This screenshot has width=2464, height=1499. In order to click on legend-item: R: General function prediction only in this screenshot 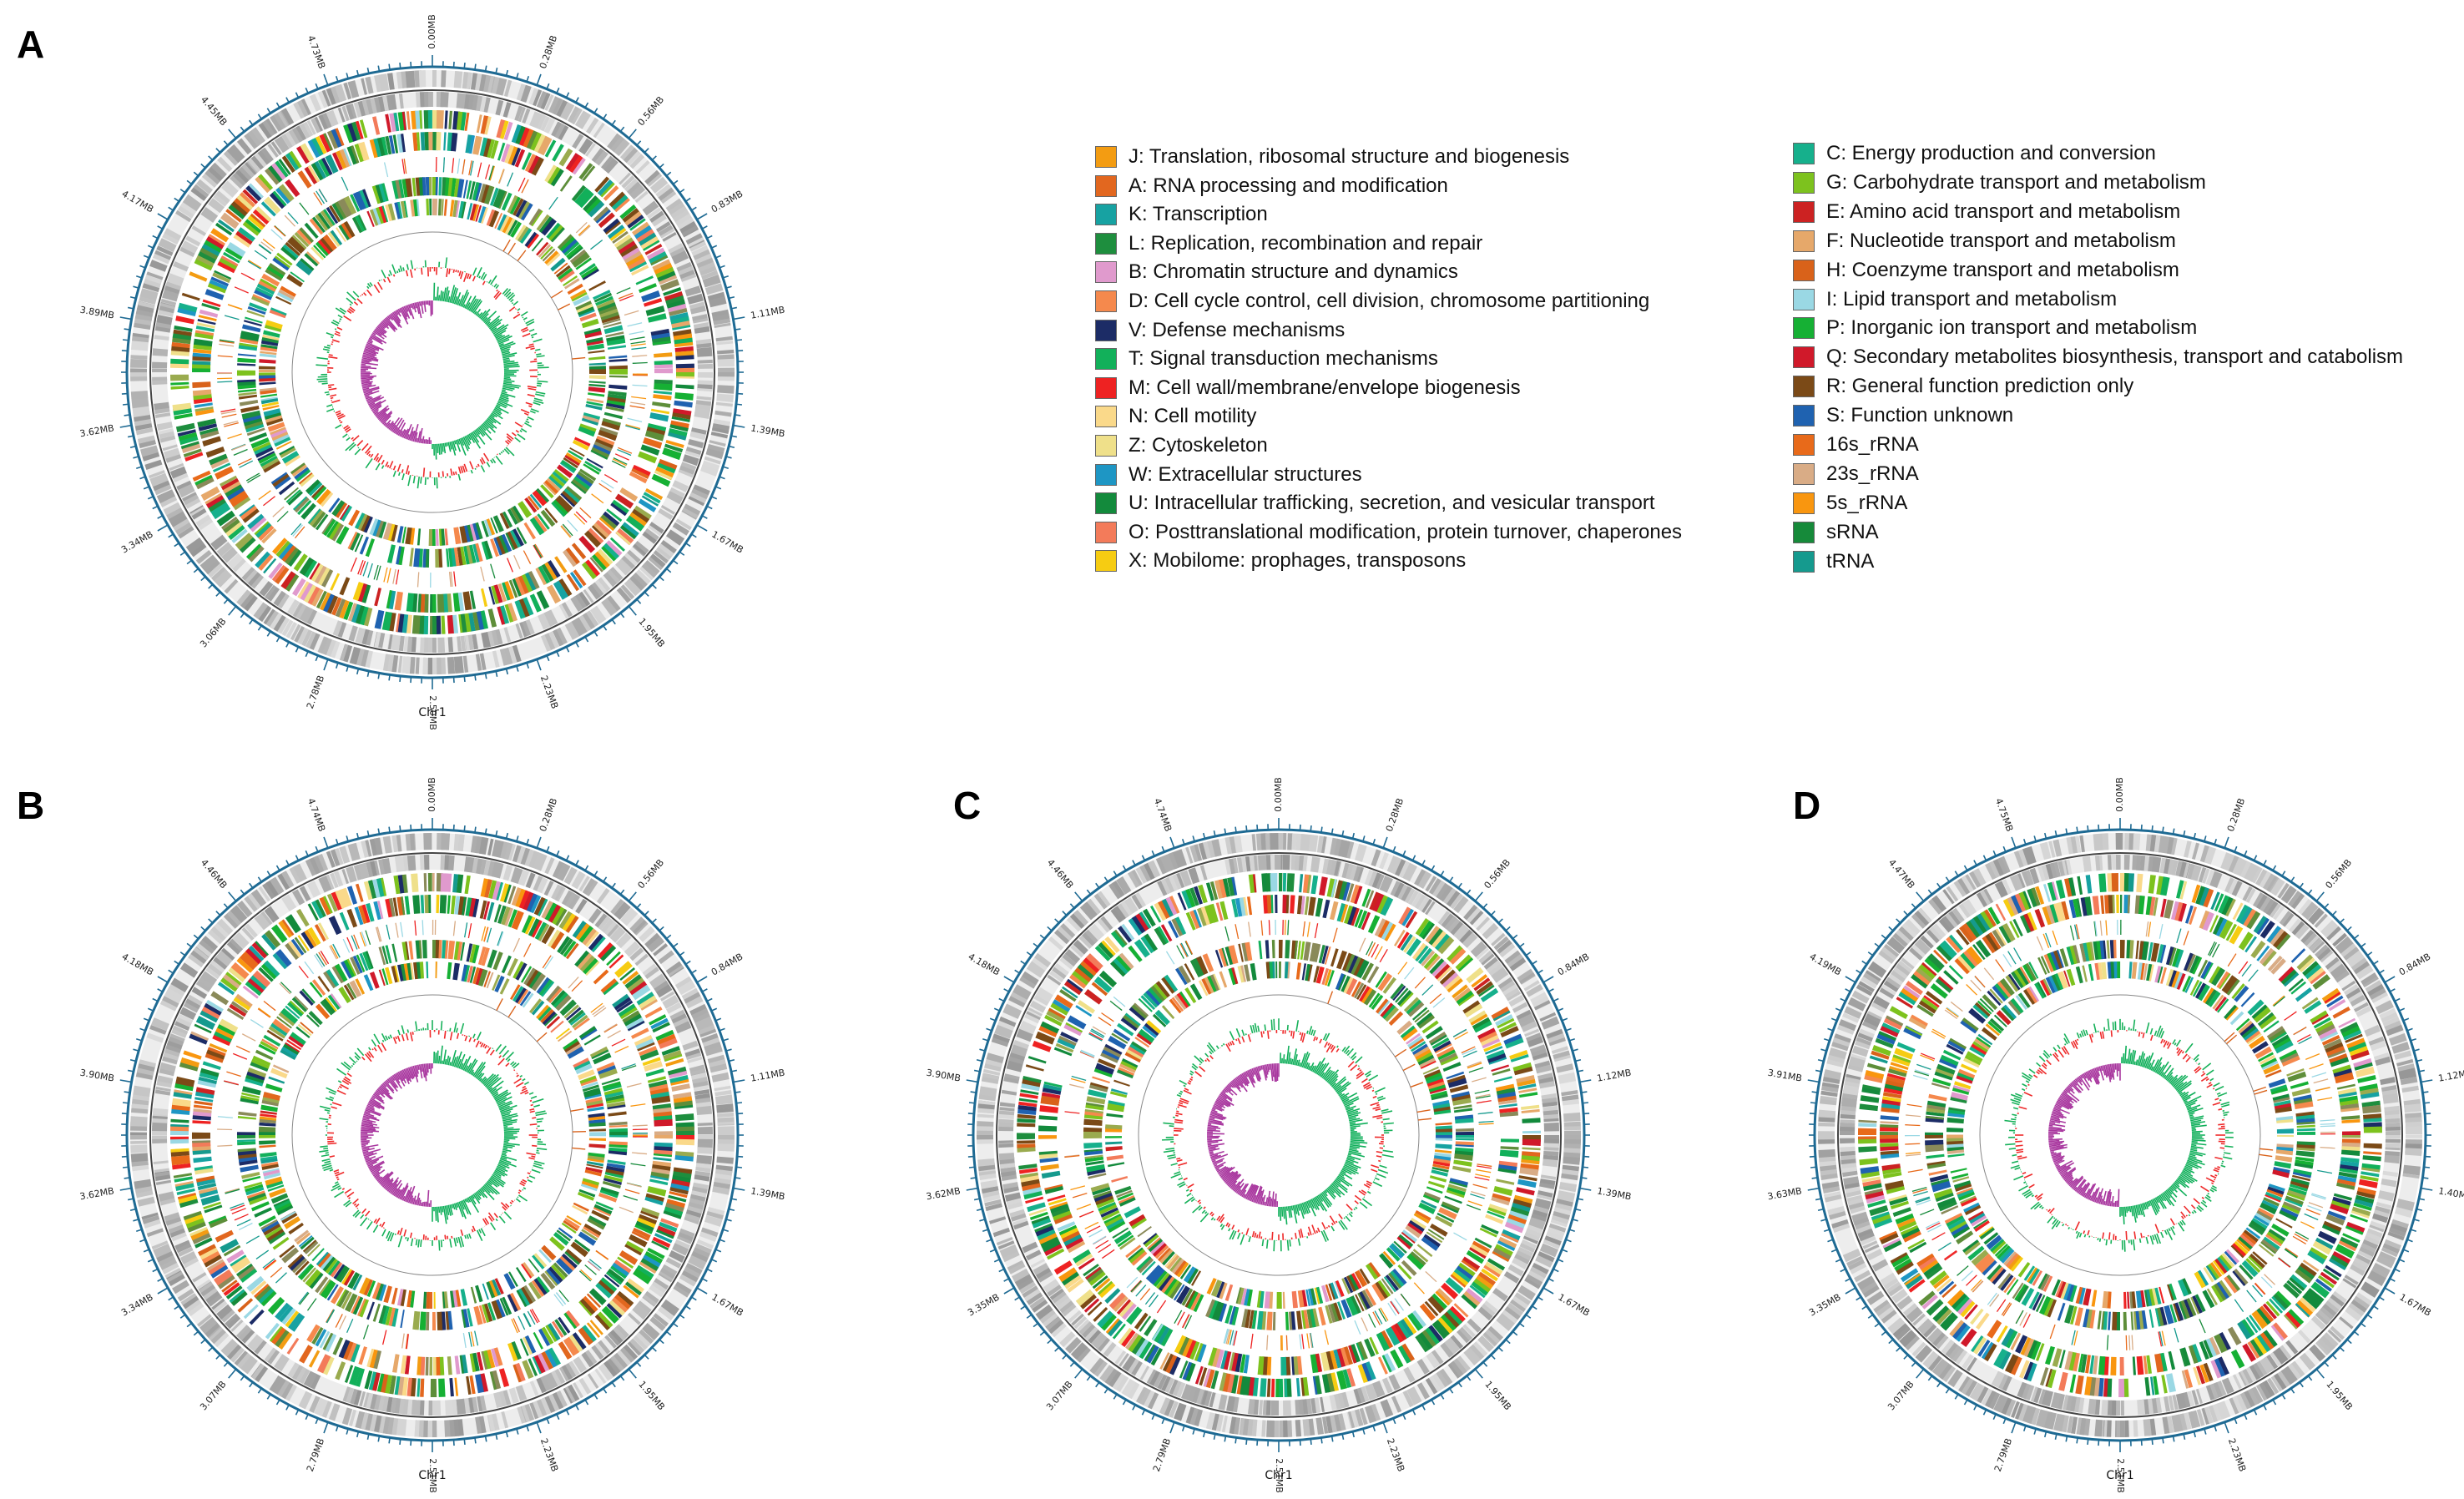, I will do `click(1963, 386)`.